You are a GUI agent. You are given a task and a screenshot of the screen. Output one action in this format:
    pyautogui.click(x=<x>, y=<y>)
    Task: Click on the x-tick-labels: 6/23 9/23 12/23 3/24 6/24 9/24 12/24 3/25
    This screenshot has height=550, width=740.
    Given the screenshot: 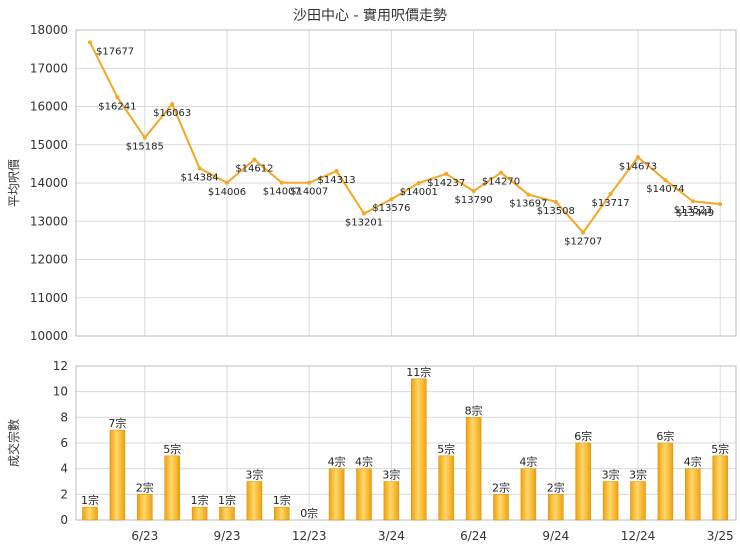 What is the action you would take?
    pyautogui.click(x=432, y=536)
    